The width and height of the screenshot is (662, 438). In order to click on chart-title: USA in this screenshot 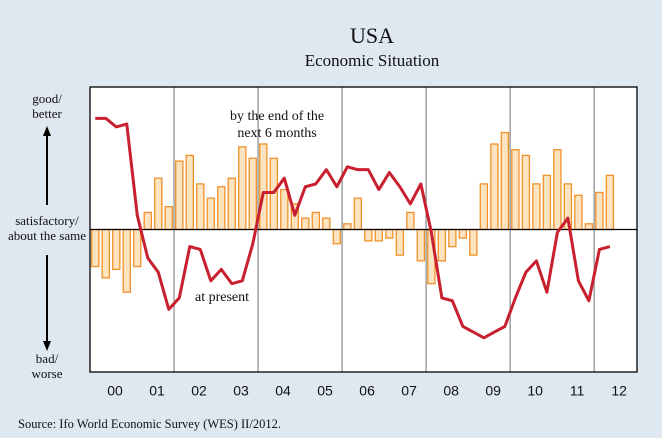, I will do `click(372, 35)`.